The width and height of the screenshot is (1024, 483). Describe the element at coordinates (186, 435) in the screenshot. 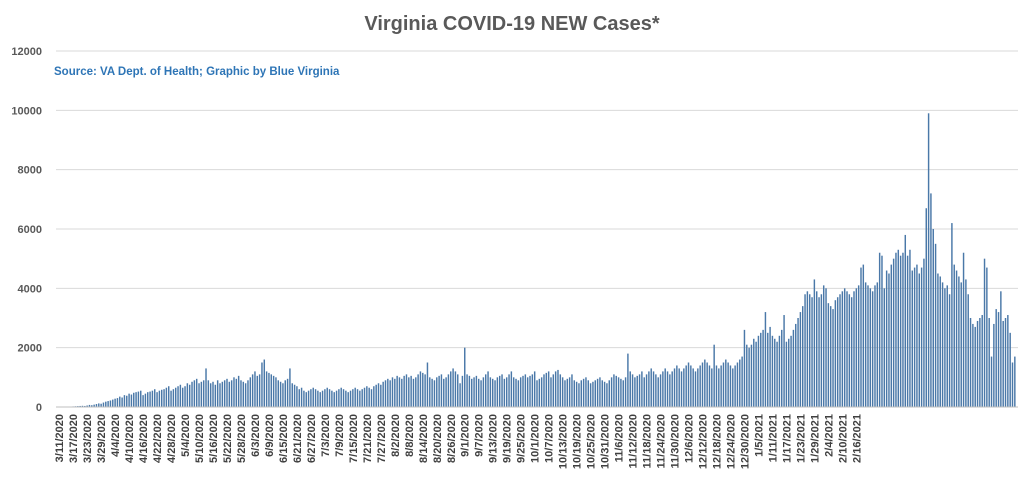

I see `x-tick-label: 5/4/2020` at that location.